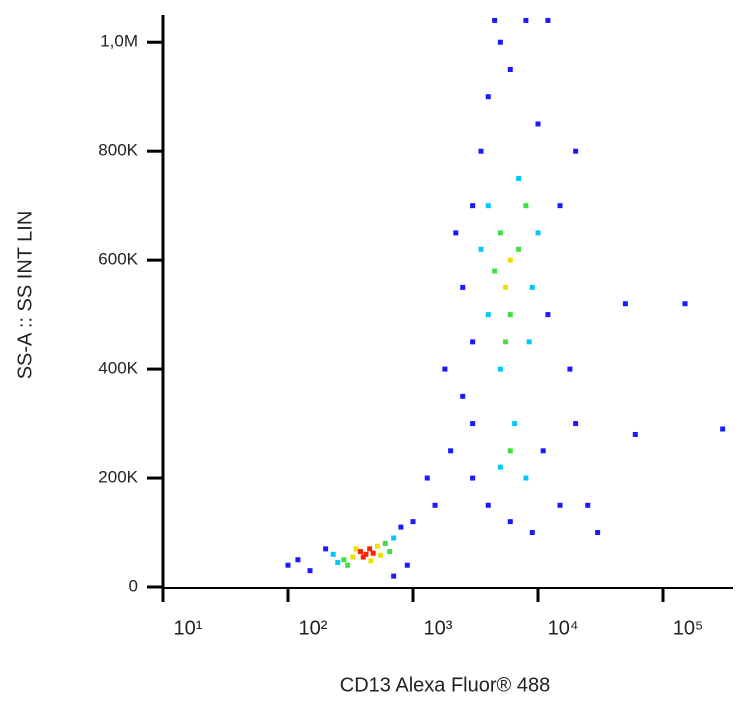  I want to click on y-tick-label: 1,0M, so click(119, 41).